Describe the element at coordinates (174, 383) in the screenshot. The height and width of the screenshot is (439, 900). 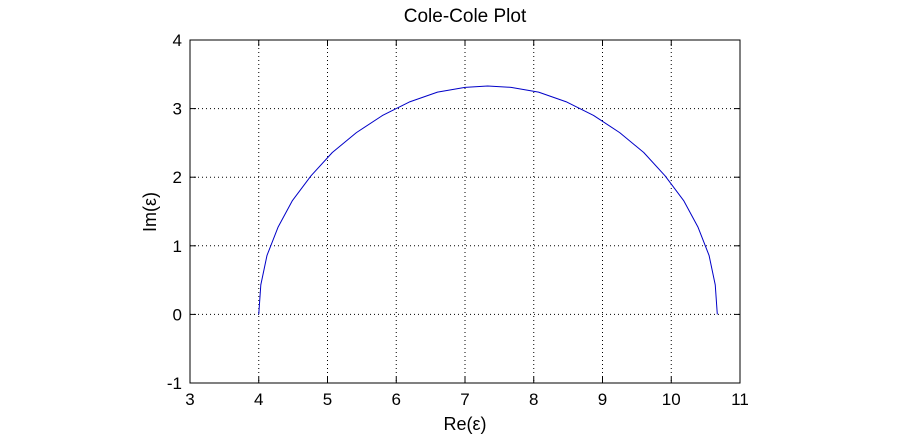
I see `y-tick-label: -1` at that location.